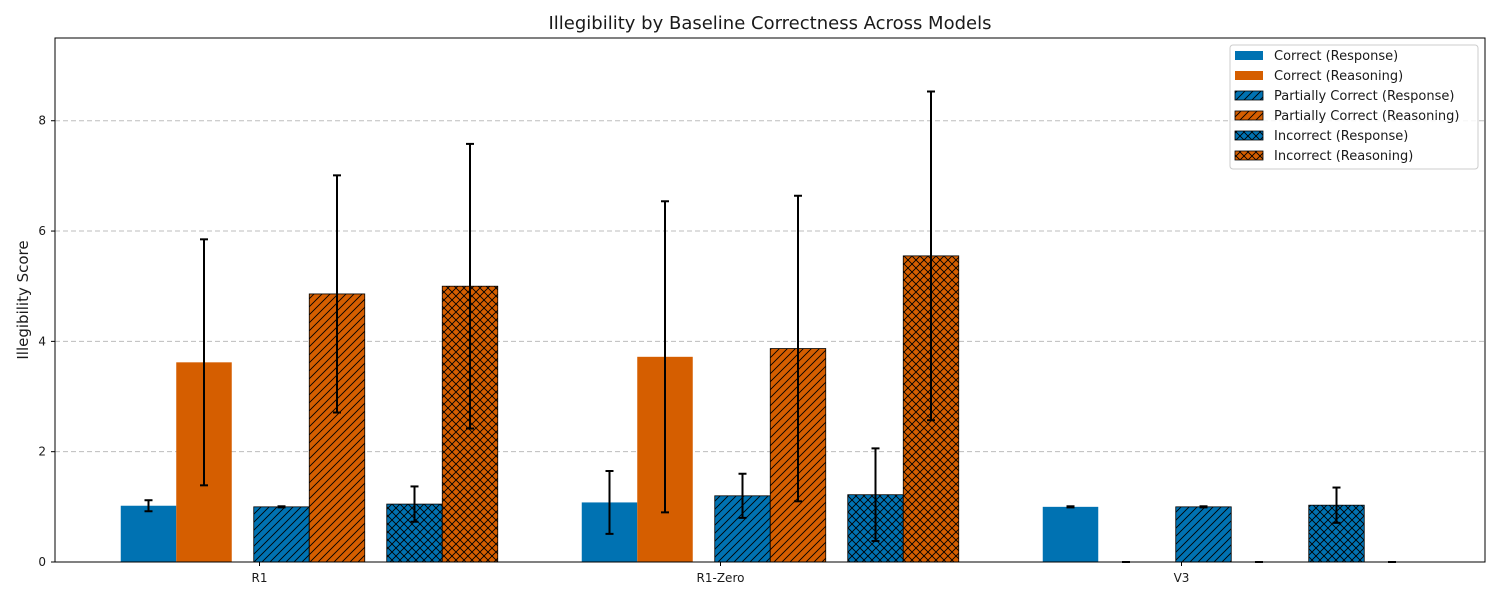  Describe the element at coordinates (1343, 156) in the screenshot. I see `legend-label: Incorrect (Reasoning)` at that location.